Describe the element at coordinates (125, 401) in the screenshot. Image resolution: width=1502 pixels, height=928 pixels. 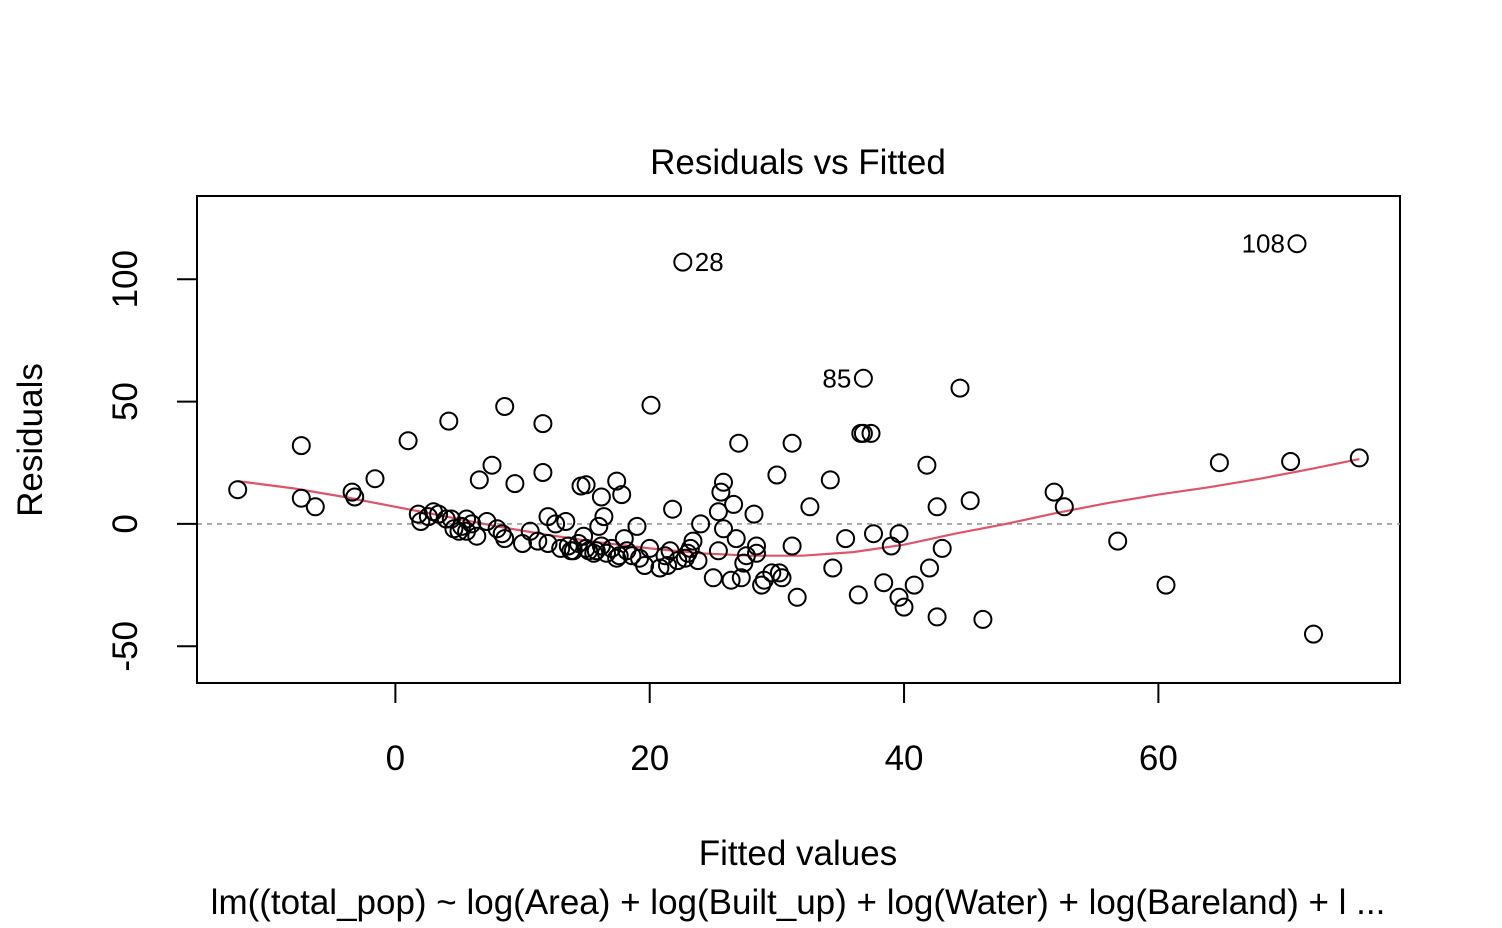
I see `y-tick-label: 50` at that location.